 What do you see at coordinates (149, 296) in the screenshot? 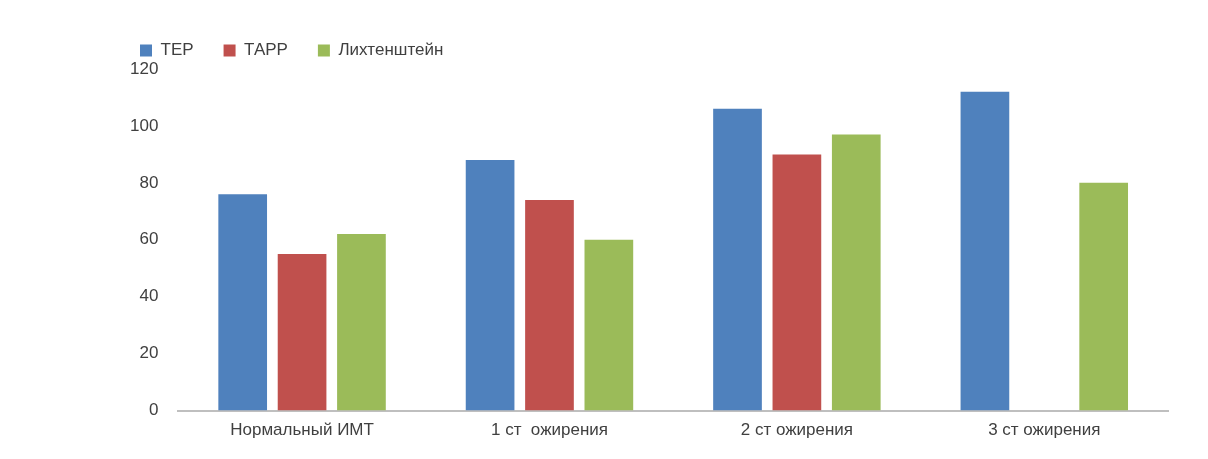
I see `y-tick-label: 40` at bounding box center [149, 296].